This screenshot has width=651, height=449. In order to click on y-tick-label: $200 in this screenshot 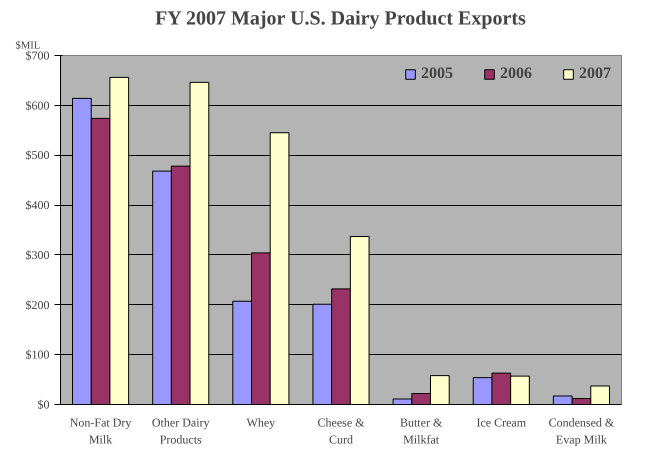, I will do `click(38, 305)`.